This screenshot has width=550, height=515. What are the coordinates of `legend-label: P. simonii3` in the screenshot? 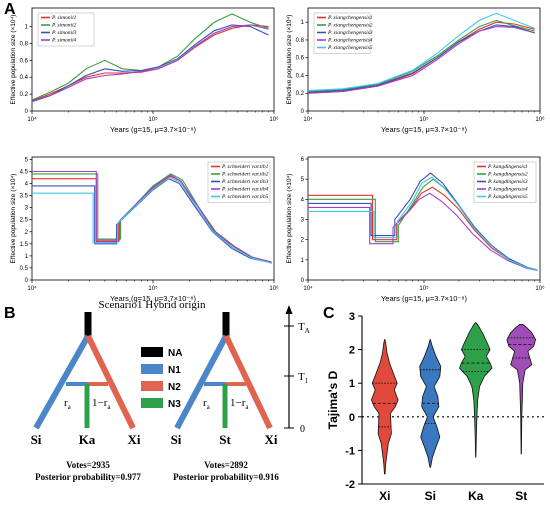 It's located at (64, 33).